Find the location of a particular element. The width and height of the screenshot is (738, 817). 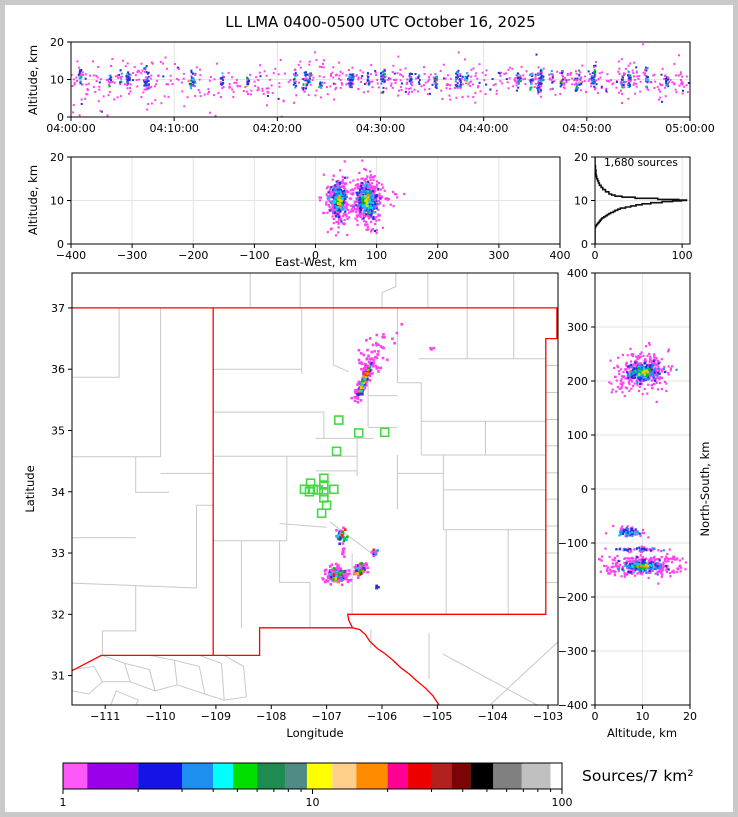

plan_view-scatter-points is located at coordinates (378, 456).